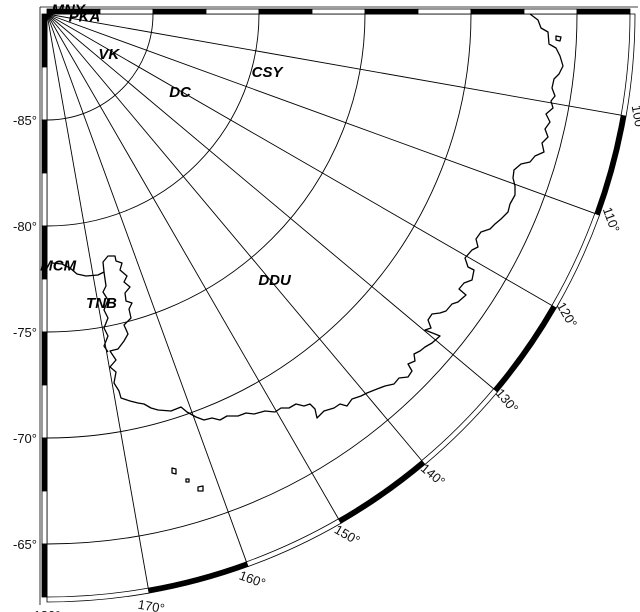 This screenshot has height=612, width=640. I want to click on longitude-label: 100°, so click(634, 118).